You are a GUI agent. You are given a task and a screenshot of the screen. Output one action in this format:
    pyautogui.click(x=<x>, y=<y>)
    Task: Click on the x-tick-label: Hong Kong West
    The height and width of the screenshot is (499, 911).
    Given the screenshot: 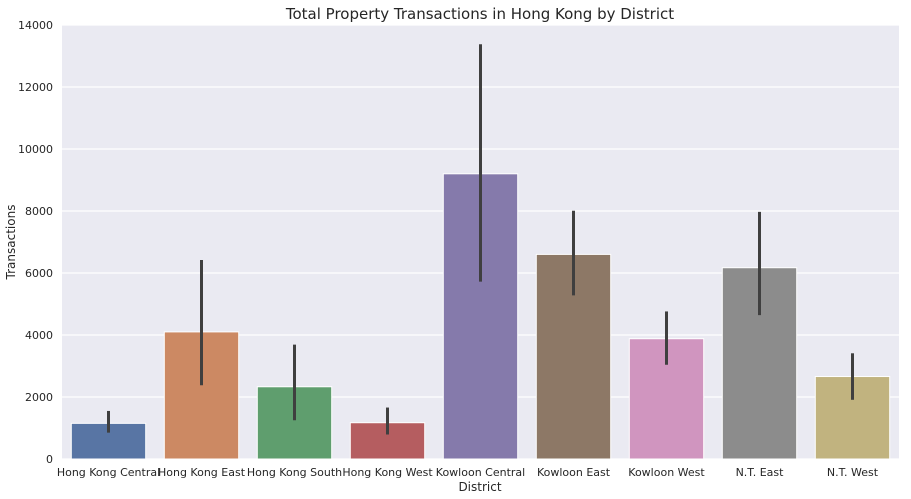 What is the action you would take?
    pyautogui.click(x=387, y=472)
    